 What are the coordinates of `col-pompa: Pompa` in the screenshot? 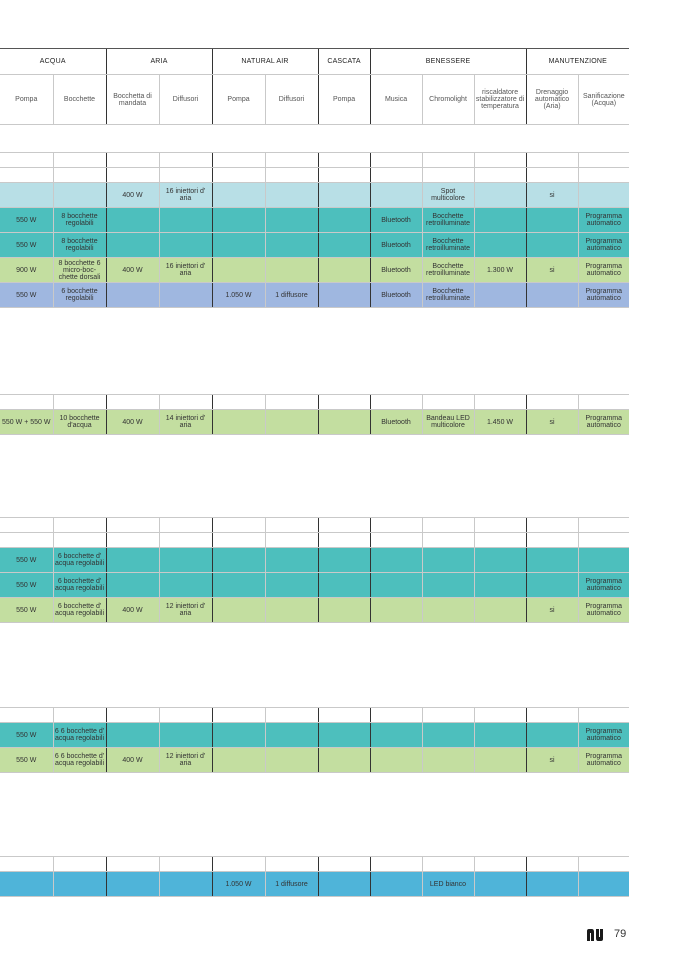 It's located at (26, 99).